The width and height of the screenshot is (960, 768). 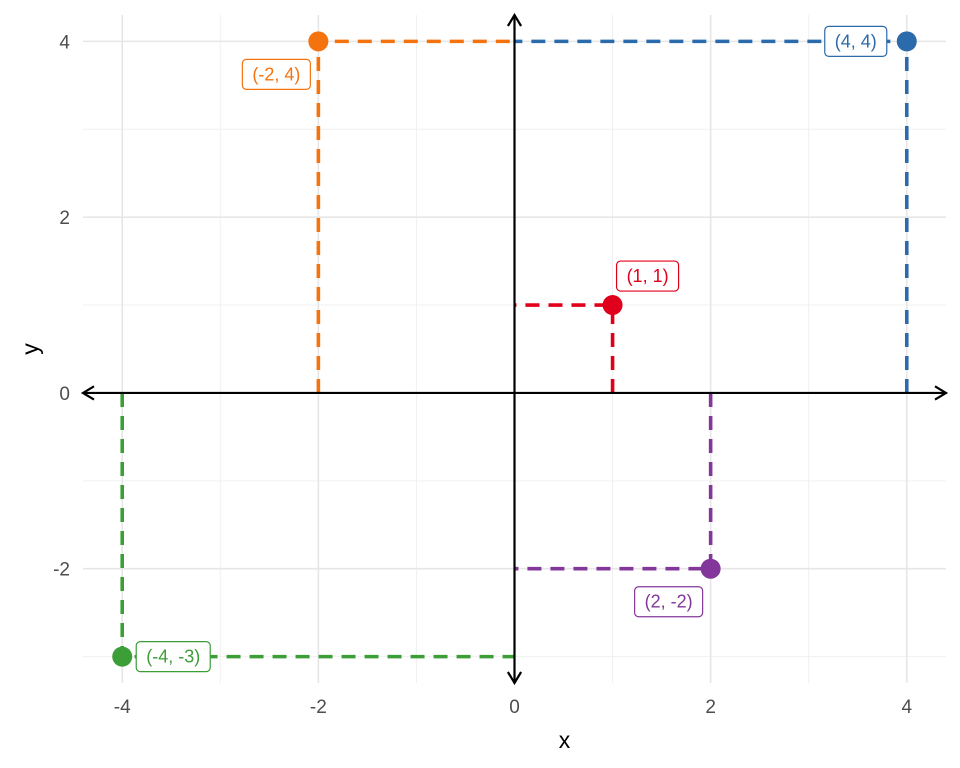 I want to click on y-tick-label: 0, so click(x=64, y=394).